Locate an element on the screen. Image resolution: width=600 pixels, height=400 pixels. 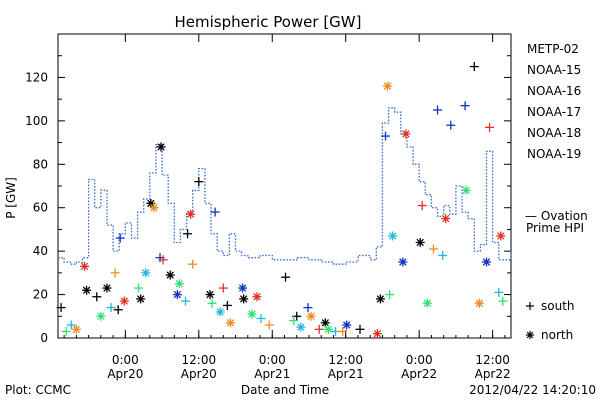
y-tick-label: 20 is located at coordinates (40, 295).